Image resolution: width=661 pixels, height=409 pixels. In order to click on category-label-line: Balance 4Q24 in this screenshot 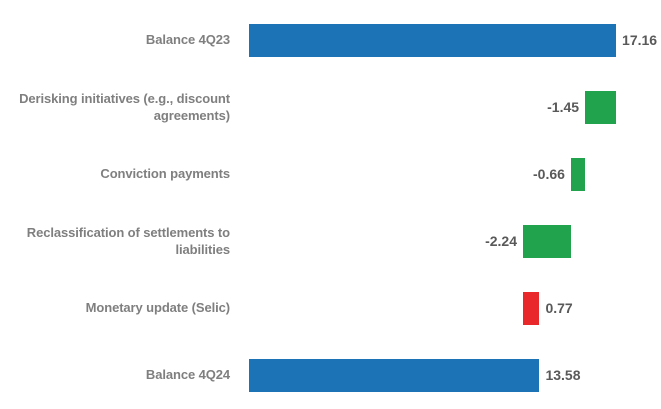, I will do `click(187, 375)`.